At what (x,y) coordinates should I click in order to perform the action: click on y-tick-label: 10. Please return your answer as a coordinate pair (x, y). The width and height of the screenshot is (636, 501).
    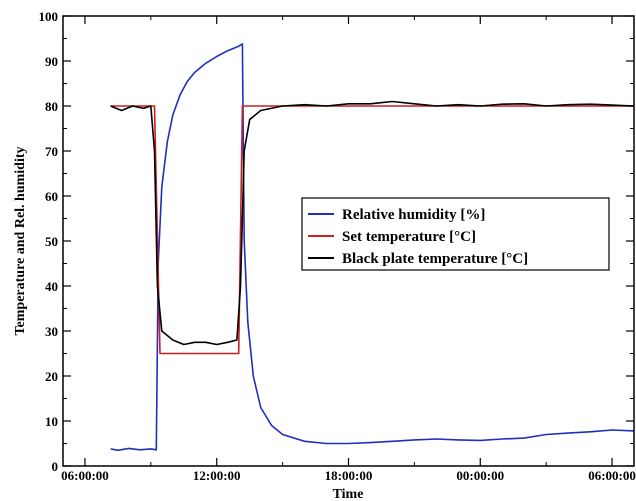
    Looking at the image, I should click on (51, 421).